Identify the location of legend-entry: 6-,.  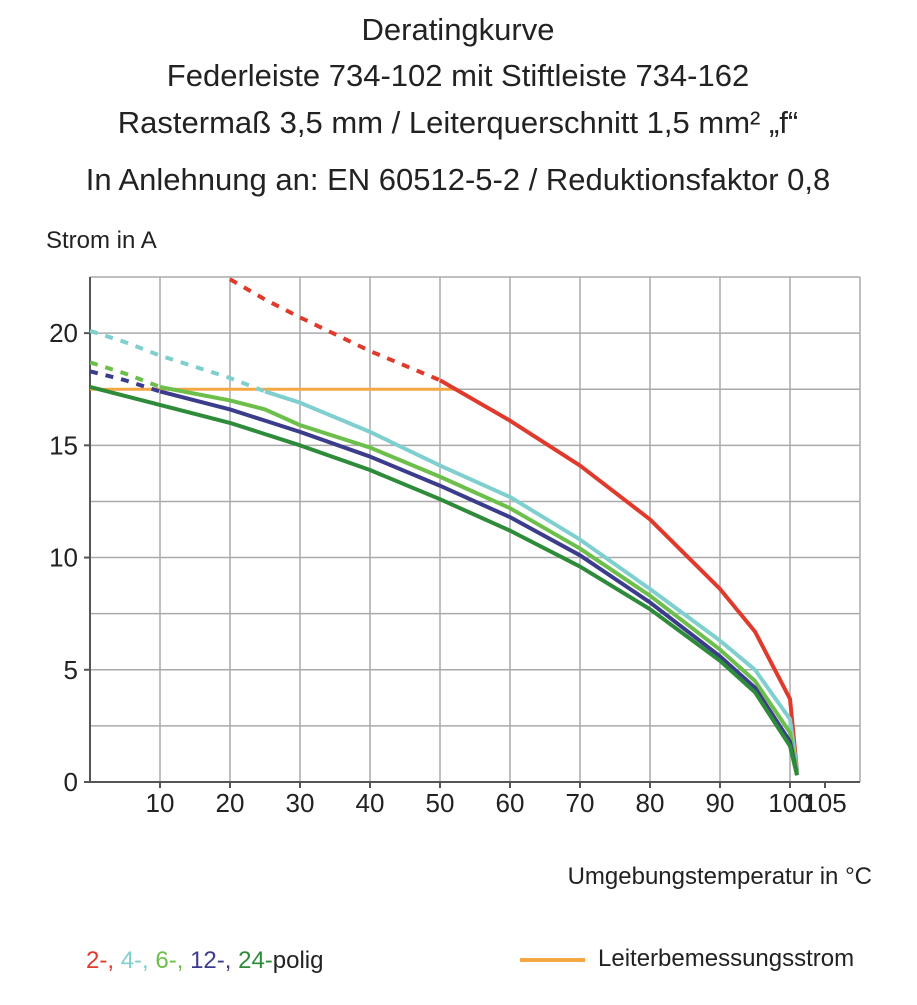
(169, 960).